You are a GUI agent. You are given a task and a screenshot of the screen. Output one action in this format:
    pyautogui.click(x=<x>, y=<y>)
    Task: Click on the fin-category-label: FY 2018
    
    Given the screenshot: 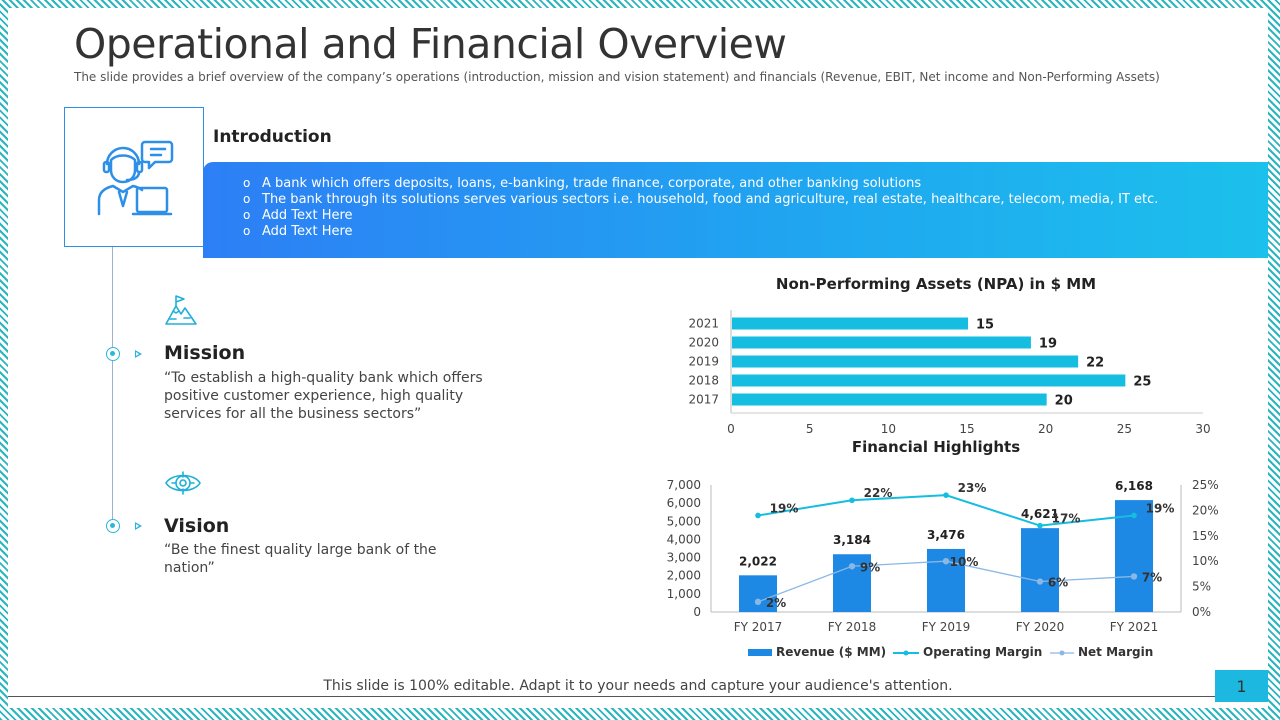 What is the action you would take?
    pyautogui.click(x=852, y=627)
    